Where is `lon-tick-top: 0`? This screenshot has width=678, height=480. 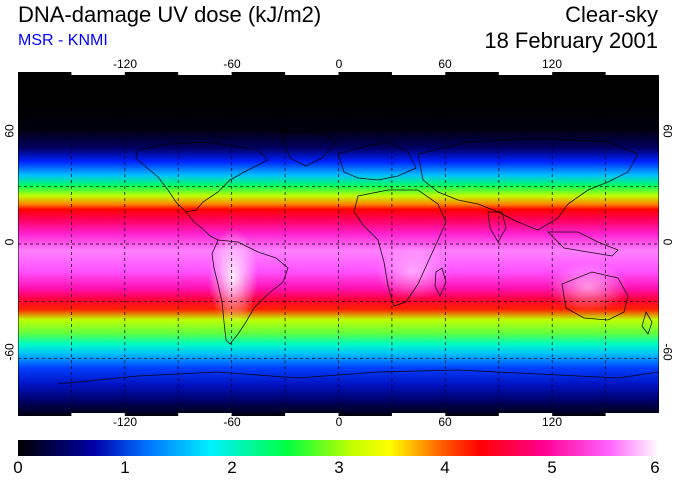 lon-tick-top: 0 is located at coordinates (339, 64).